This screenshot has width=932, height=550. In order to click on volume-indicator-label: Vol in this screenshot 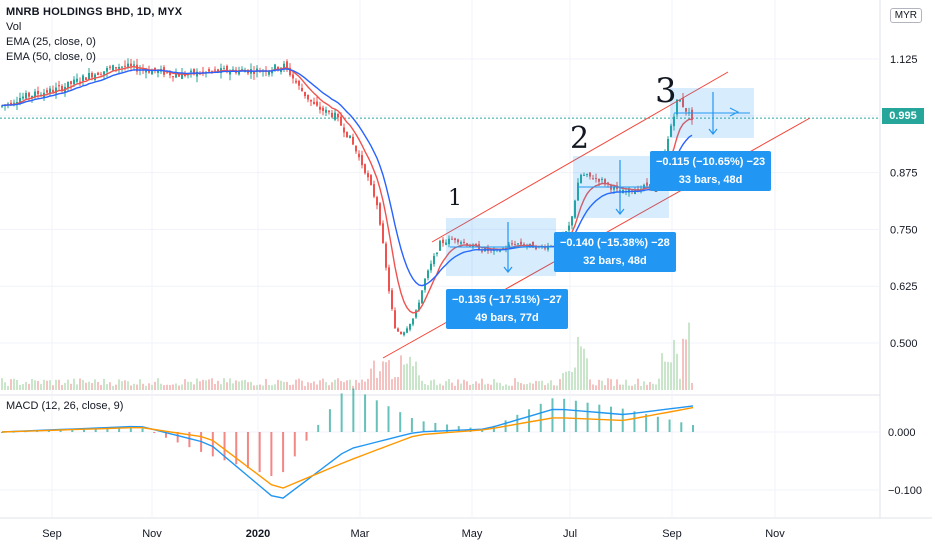, I will do `click(14, 27)`.